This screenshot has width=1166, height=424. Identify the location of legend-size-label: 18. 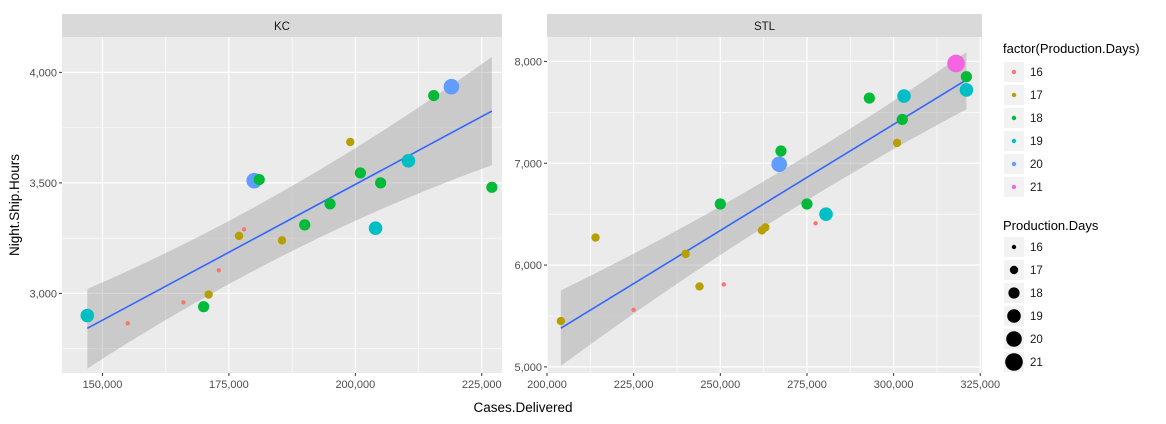
(1036, 294).